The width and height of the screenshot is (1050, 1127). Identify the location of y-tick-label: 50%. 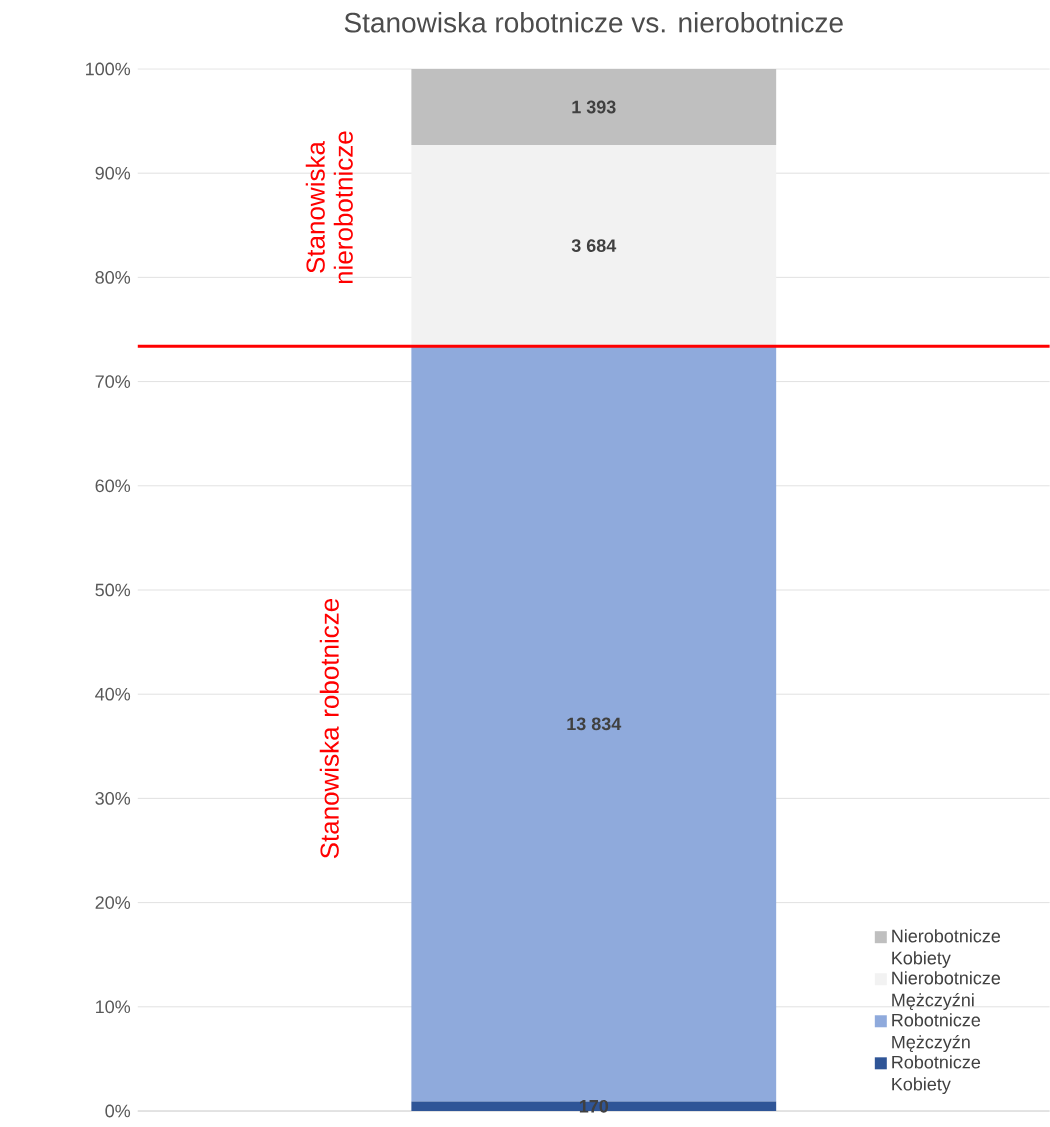
(113, 590).